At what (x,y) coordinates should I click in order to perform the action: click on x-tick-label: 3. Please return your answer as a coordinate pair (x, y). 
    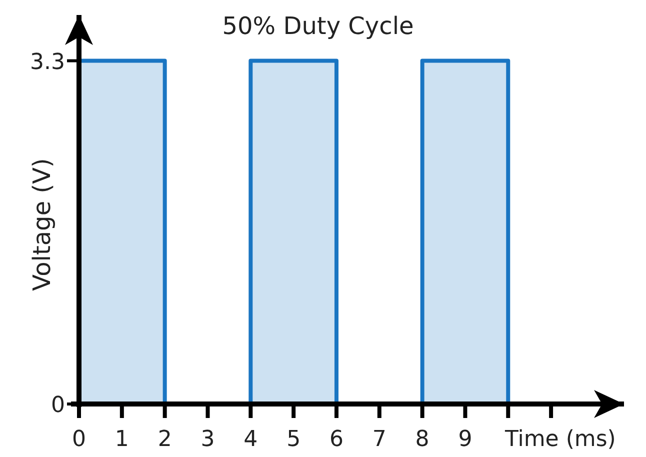
    Looking at the image, I should click on (207, 439).